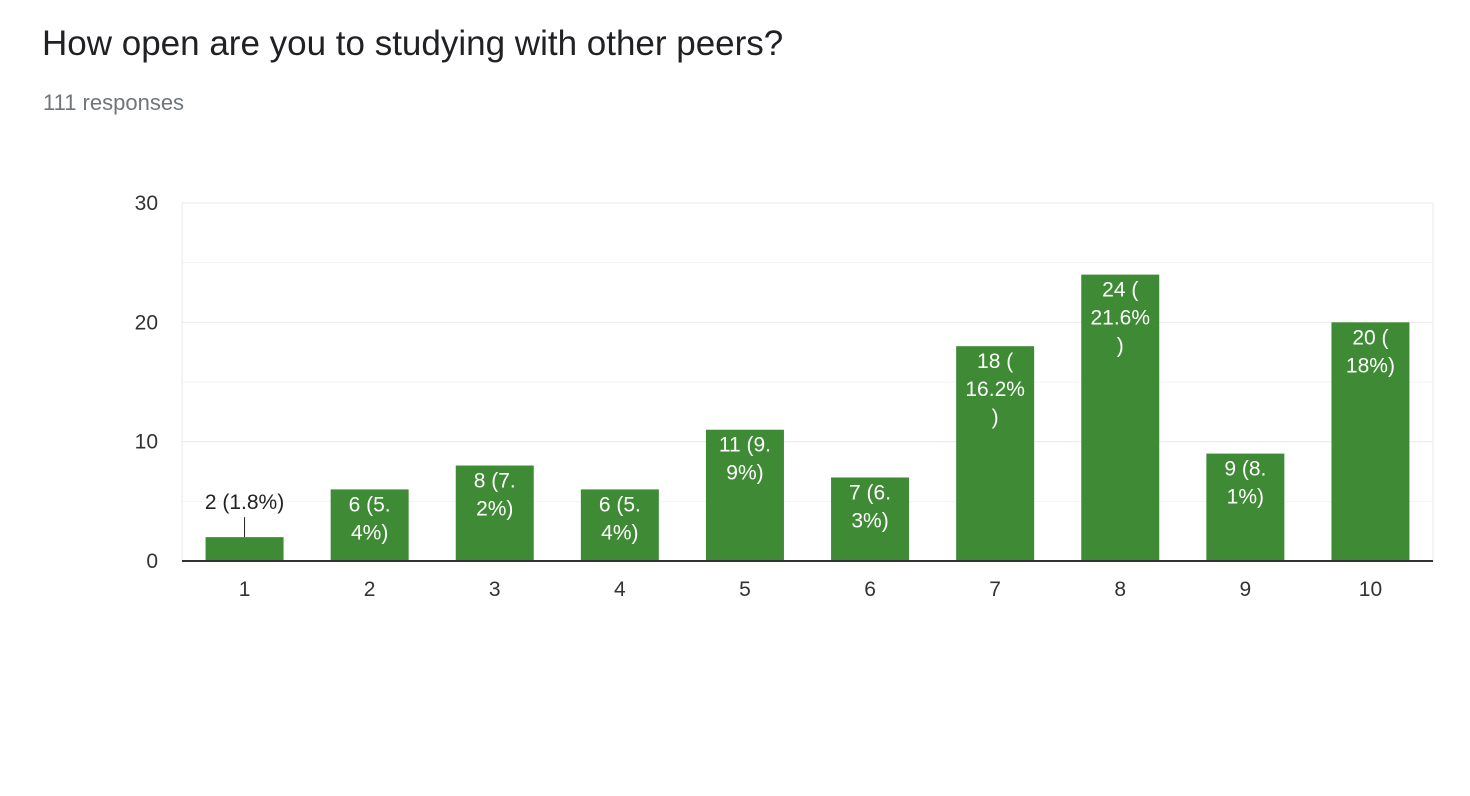 The image size is (1470, 796). I want to click on y-tick-label: 30, so click(146, 203).